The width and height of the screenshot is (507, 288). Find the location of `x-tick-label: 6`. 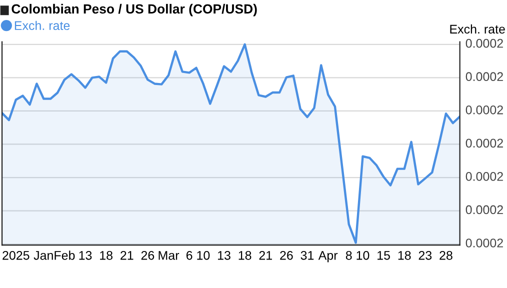

x-tick-label: 6 is located at coordinates (189, 255).